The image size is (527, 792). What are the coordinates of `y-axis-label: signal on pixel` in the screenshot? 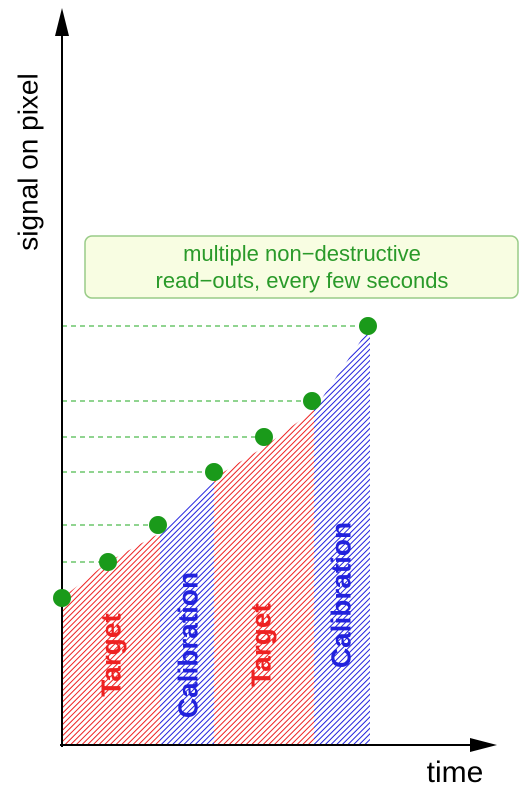 It's located at (27, 161).